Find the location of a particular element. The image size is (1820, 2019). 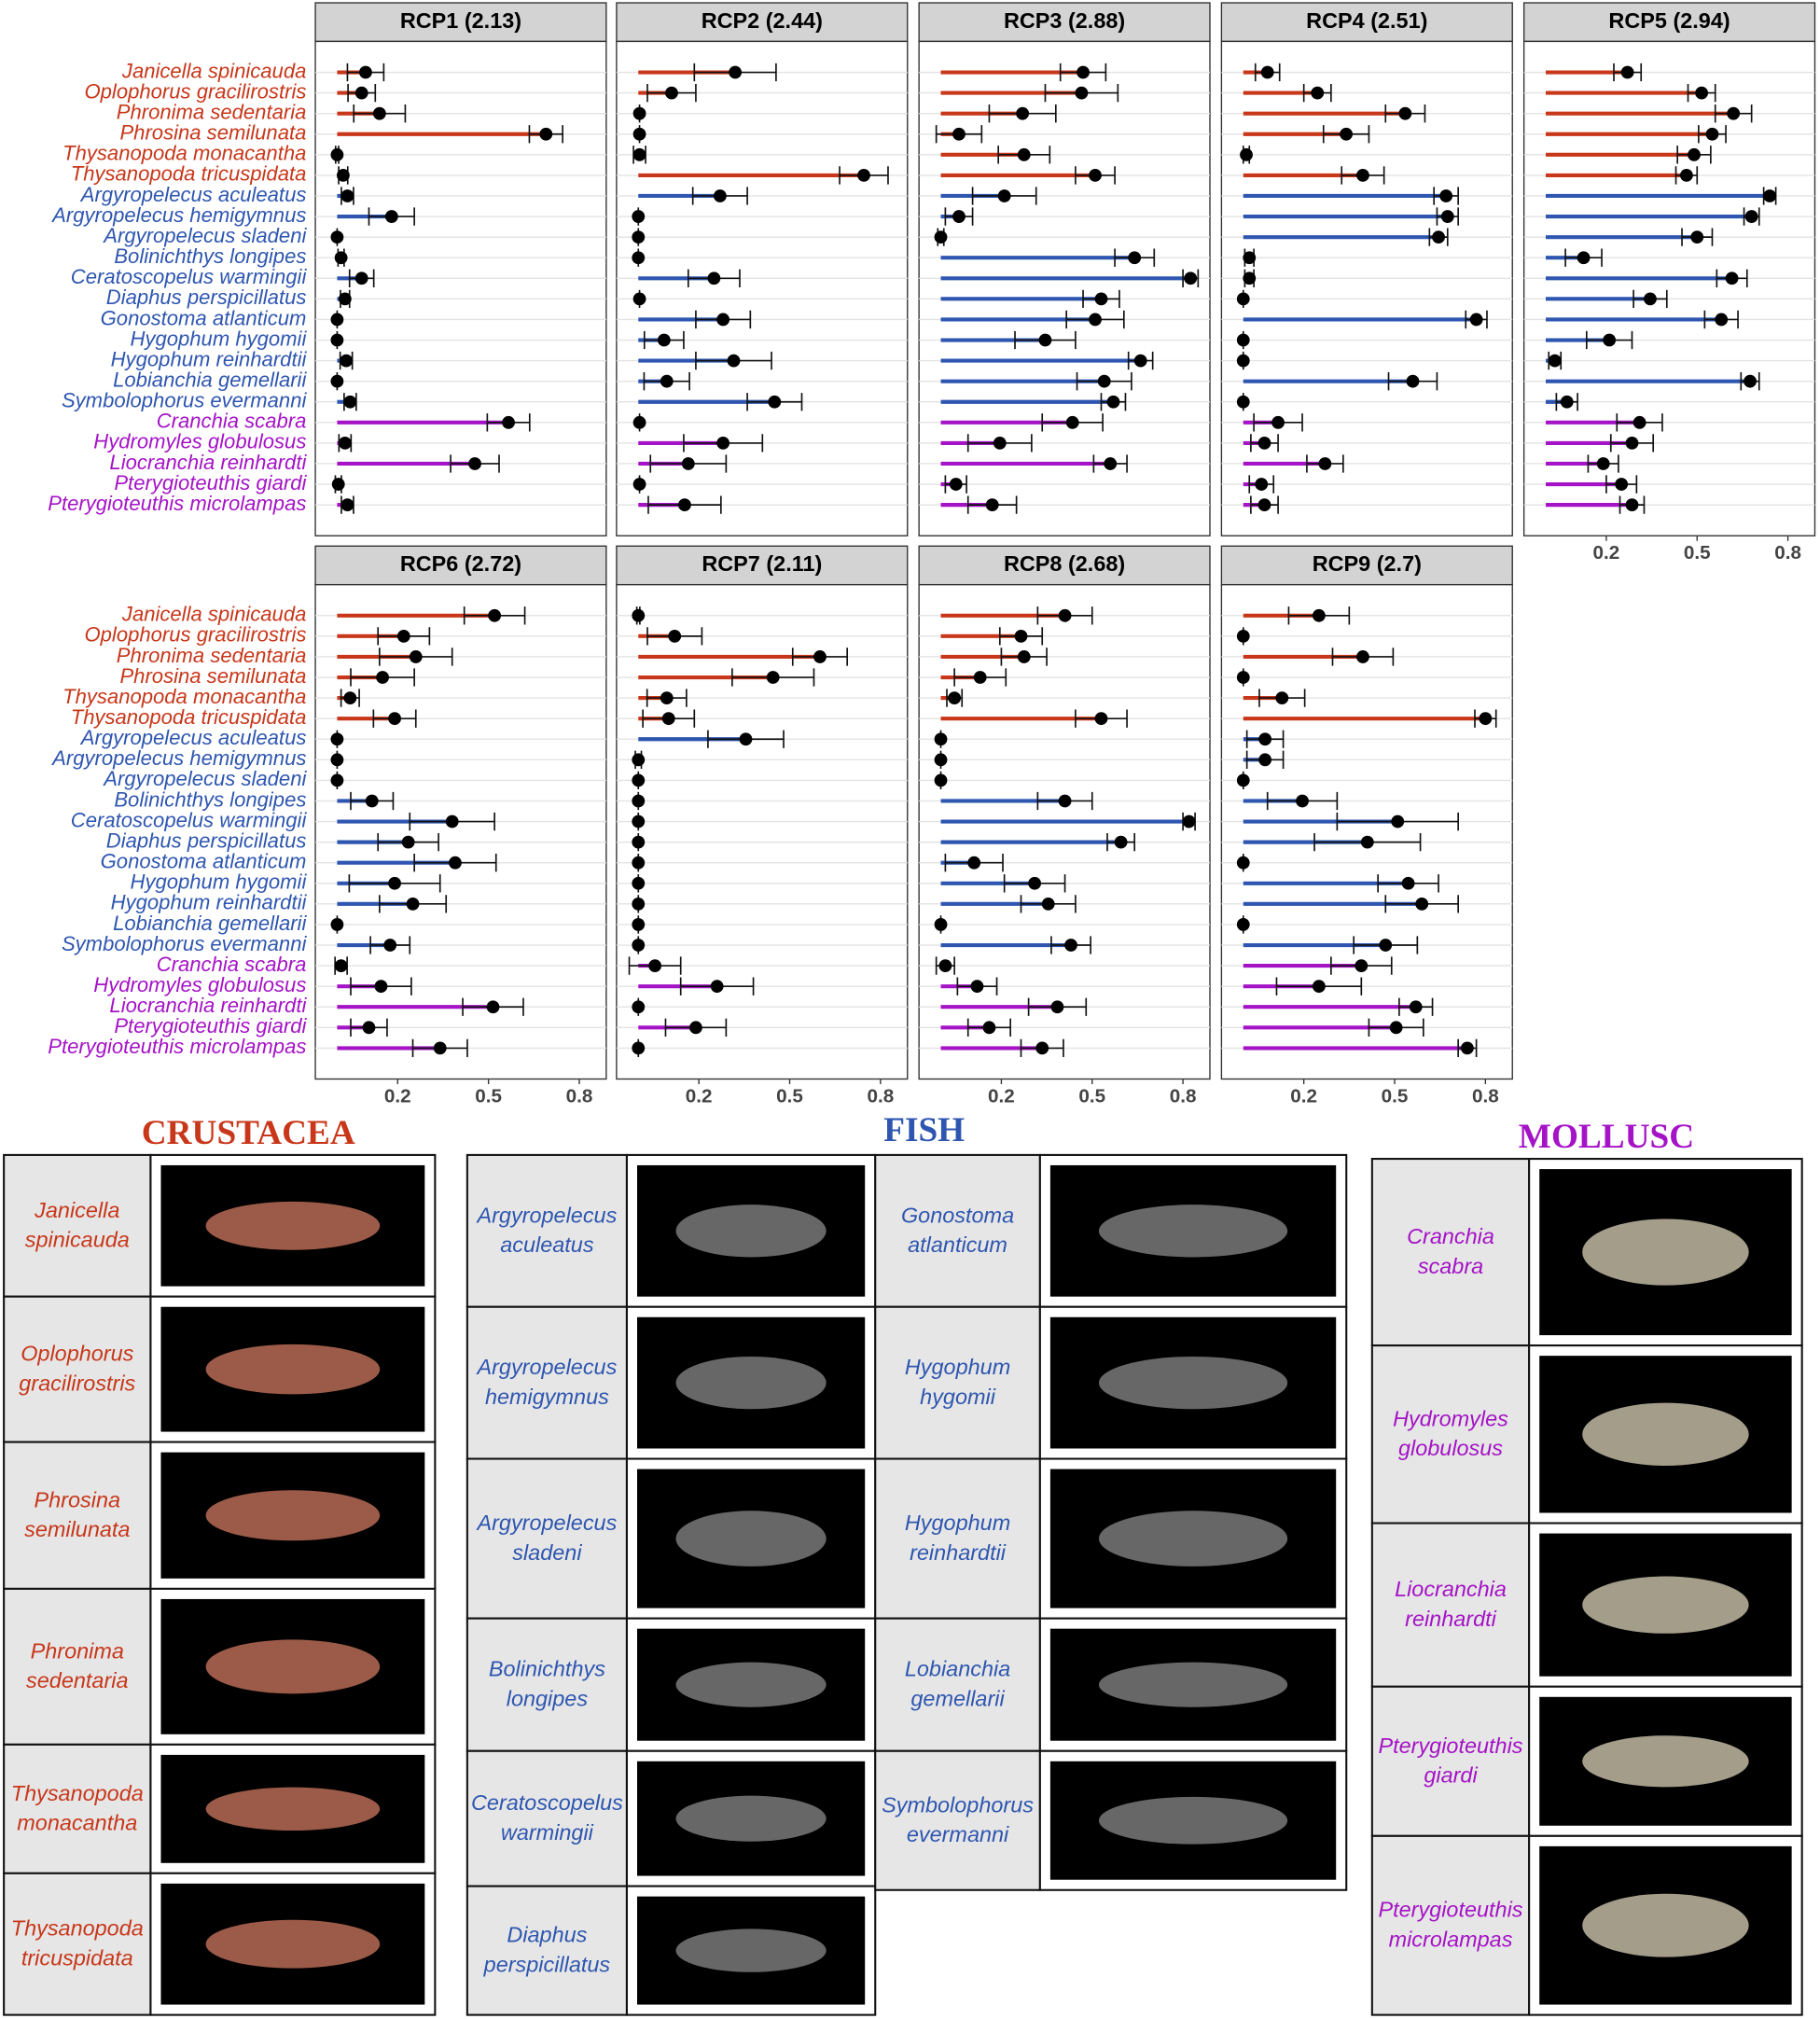

species-name: spinicauda is located at coordinates (77, 1240).